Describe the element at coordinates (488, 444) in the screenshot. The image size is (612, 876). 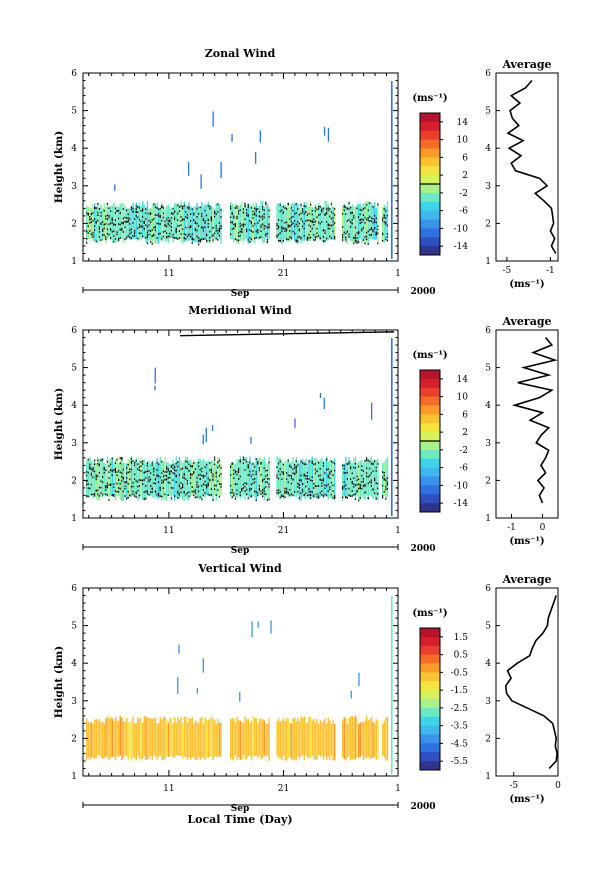
I see `profile-y-tick-label: 3` at that location.